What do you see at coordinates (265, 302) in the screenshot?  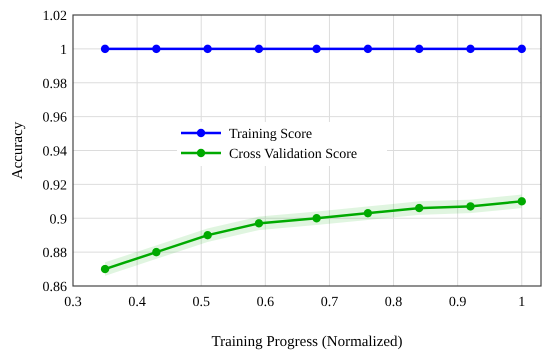 I see `x-tick-label: 0.6` at bounding box center [265, 302].